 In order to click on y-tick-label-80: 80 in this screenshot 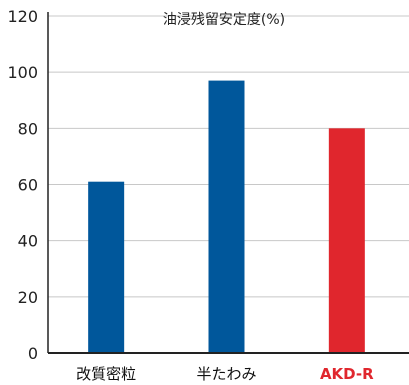, I will do `click(28, 128)`.